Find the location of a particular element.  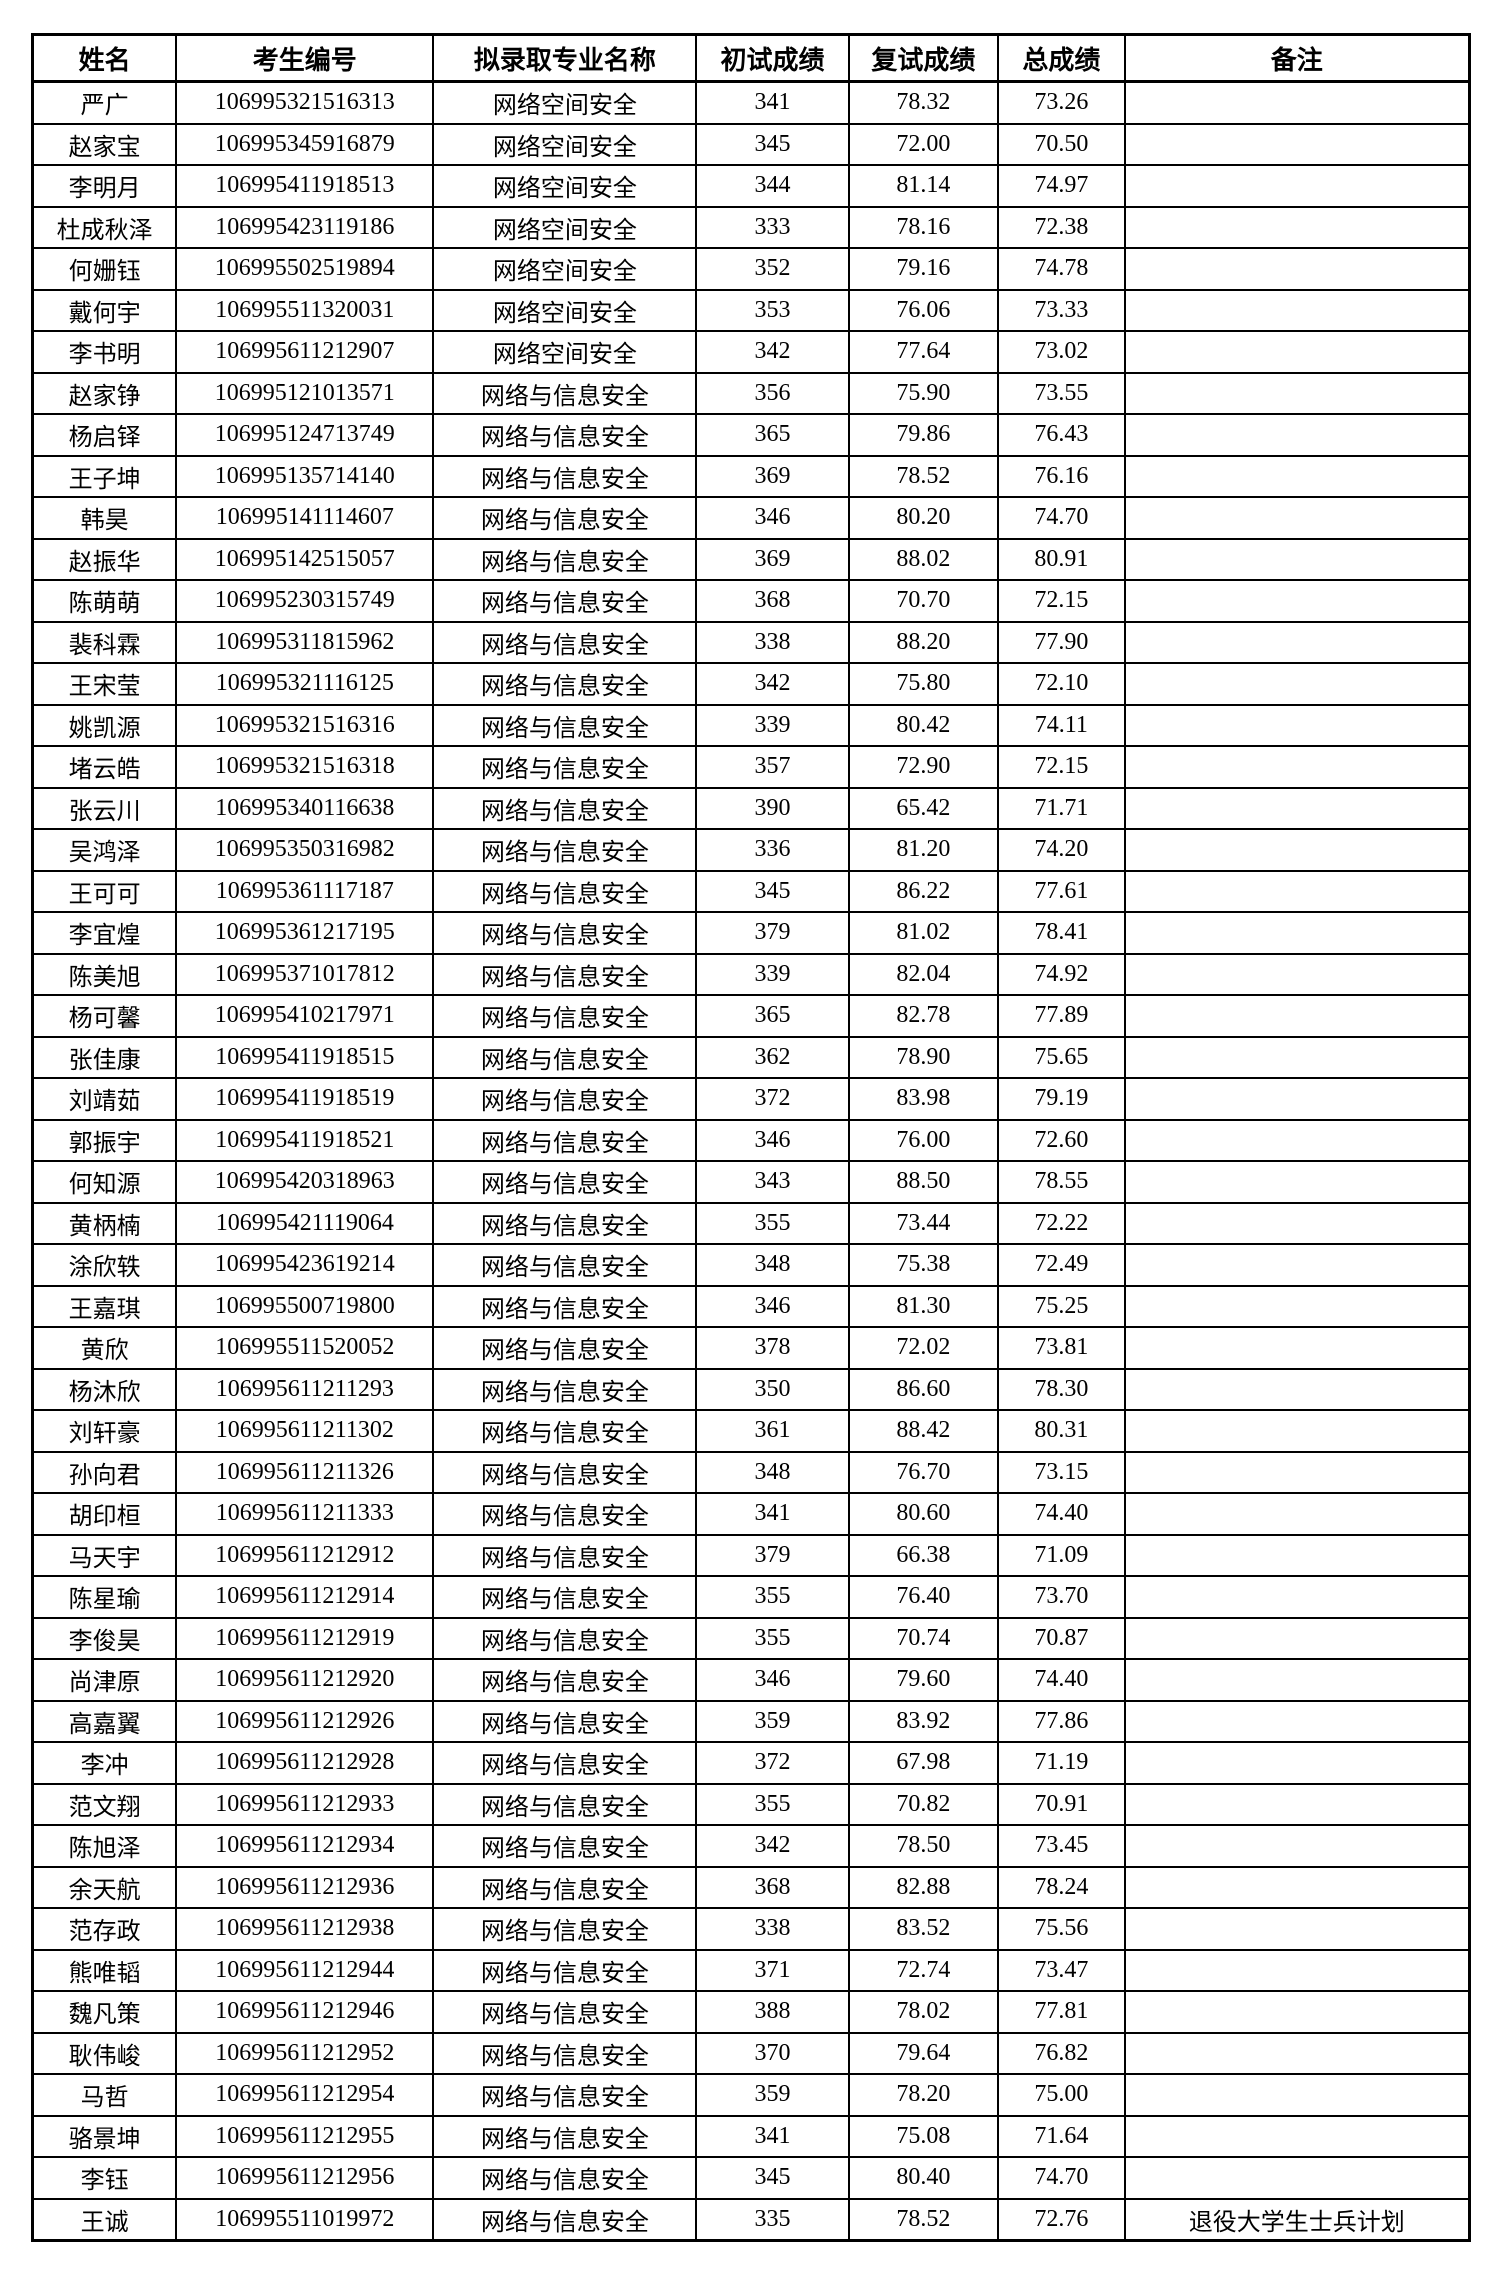

cell-name: 何知源 is located at coordinates (104, 1182).